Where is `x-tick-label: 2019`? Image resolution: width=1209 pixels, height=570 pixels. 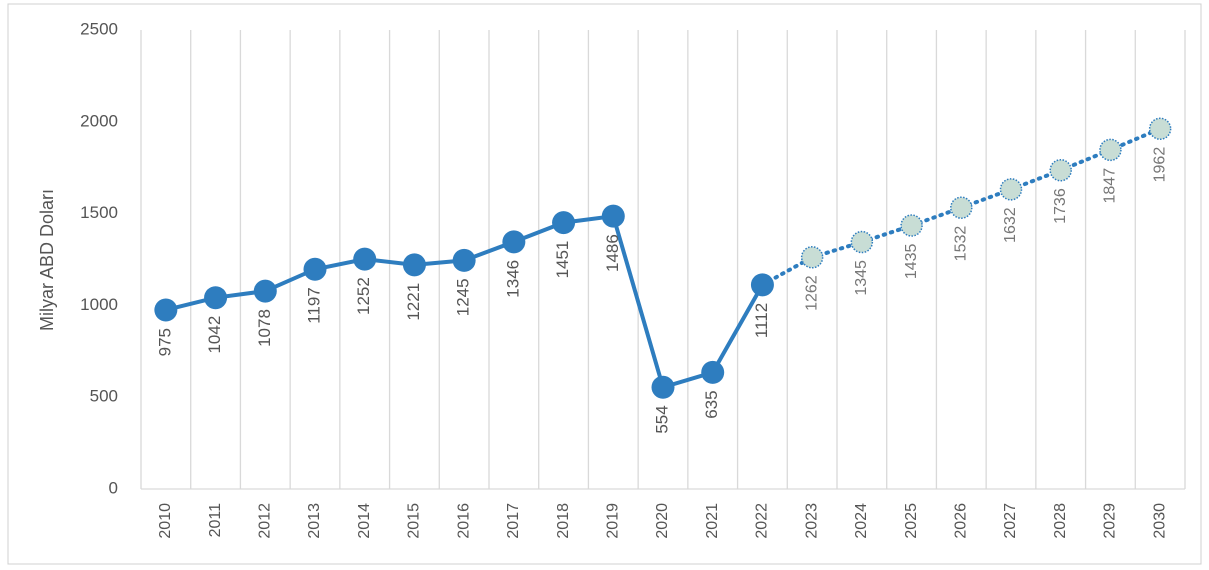 x-tick-label: 2019 is located at coordinates (613, 521).